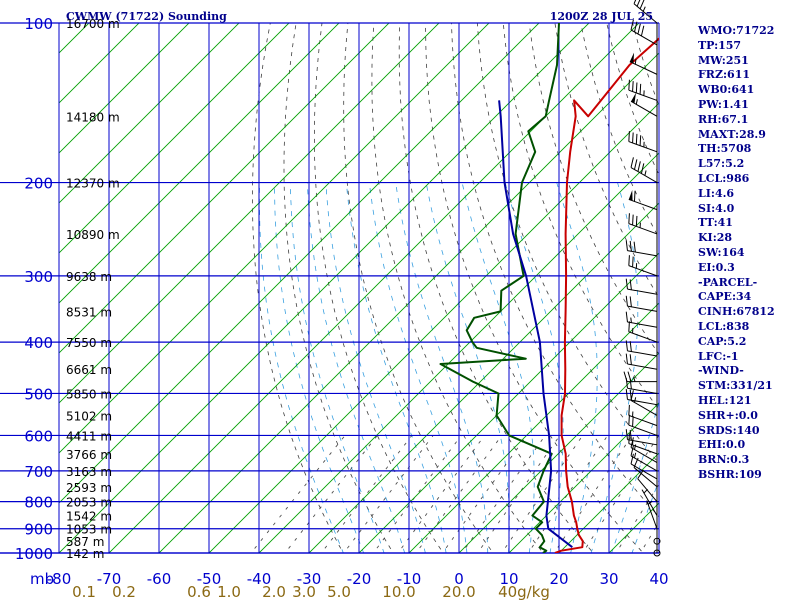 This screenshot has width=800, height=600. Describe the element at coordinates (89, 416) in the screenshot. I see `height-label: 5102 m` at that location.